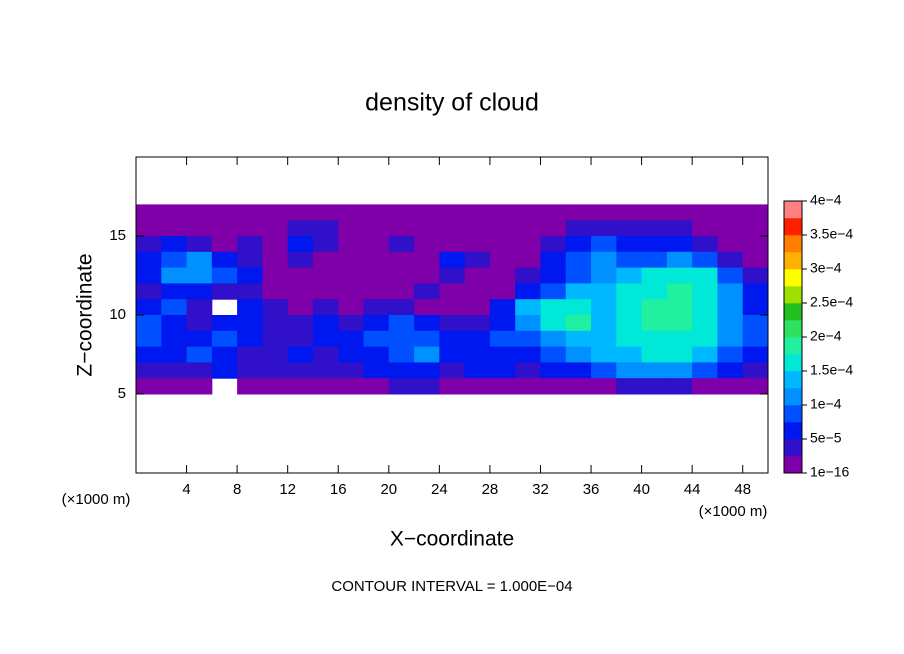 This screenshot has height=654, width=904. I want to click on y-axis-label: Z−coordinate, so click(85, 314).